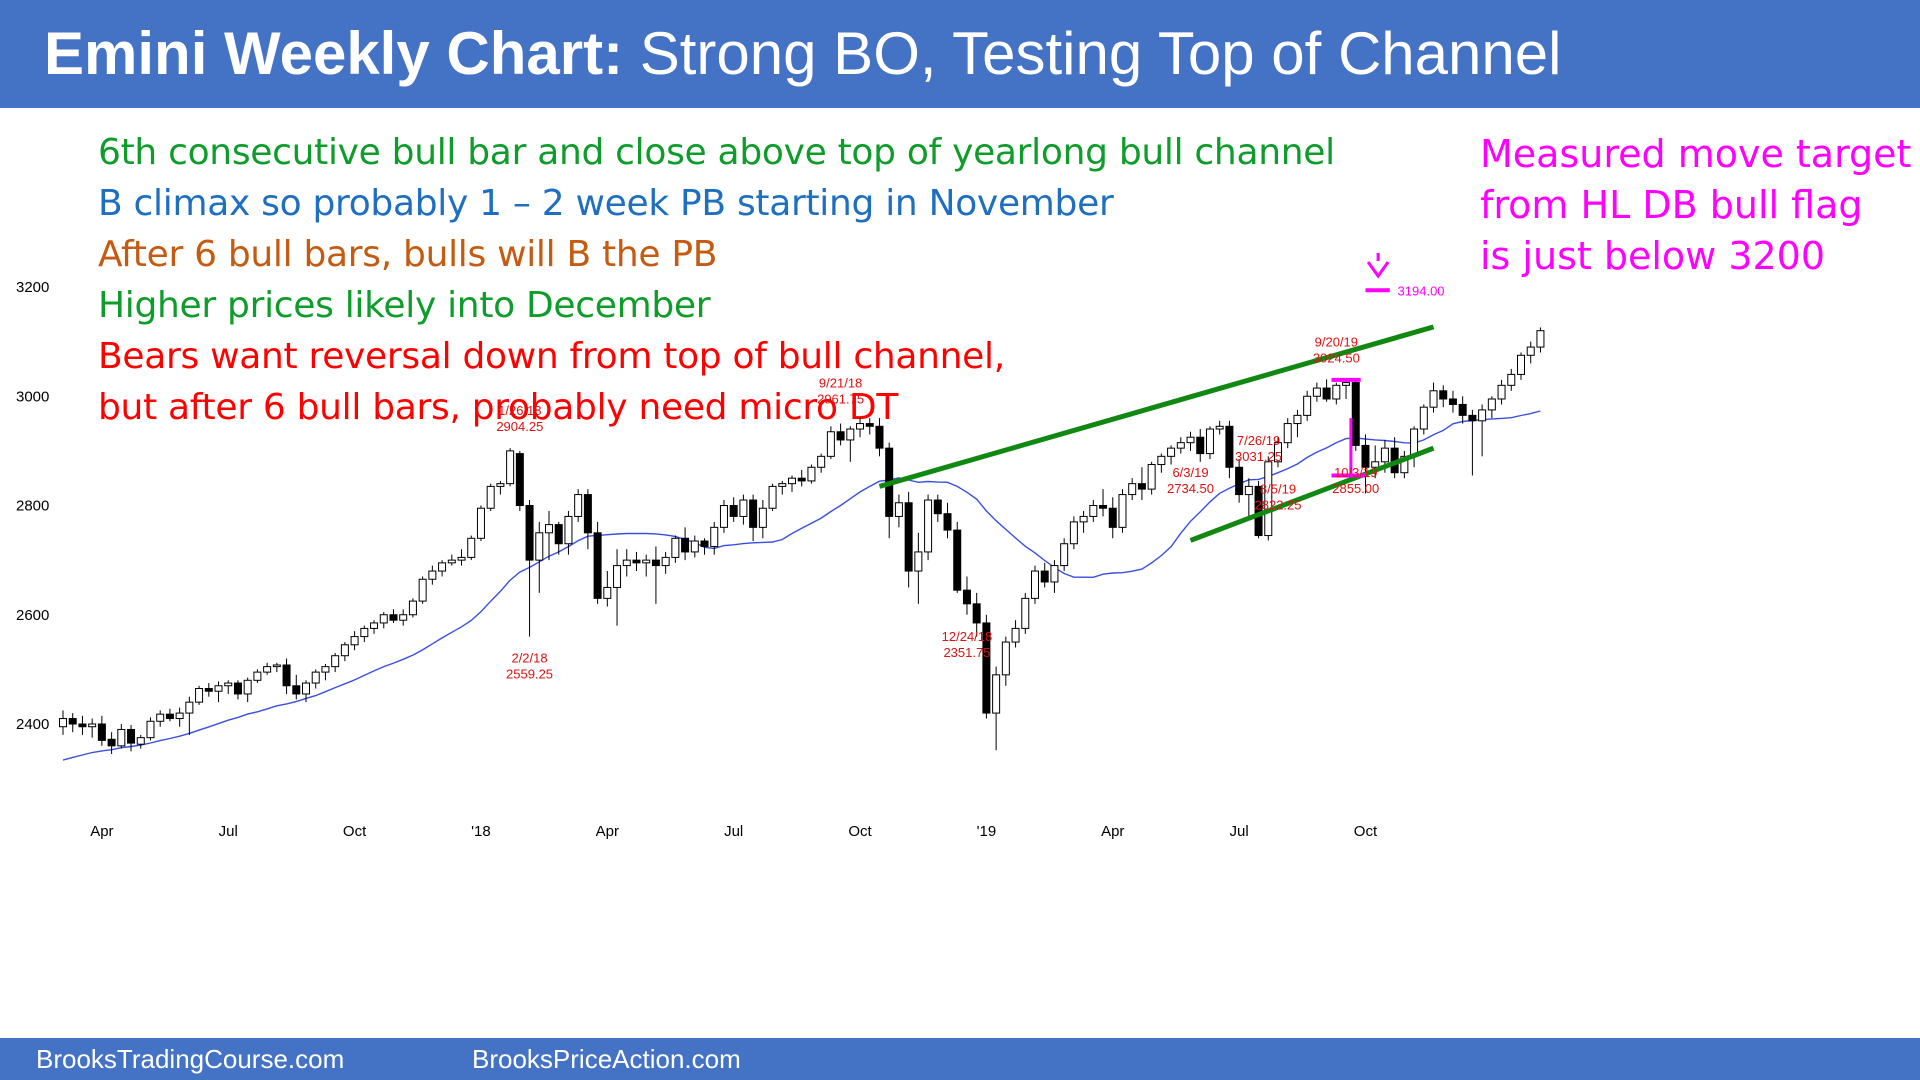 The image size is (1920, 1080). Describe the element at coordinates (1190, 488) in the screenshot. I see `annotation-price: 2734.50` at that location.